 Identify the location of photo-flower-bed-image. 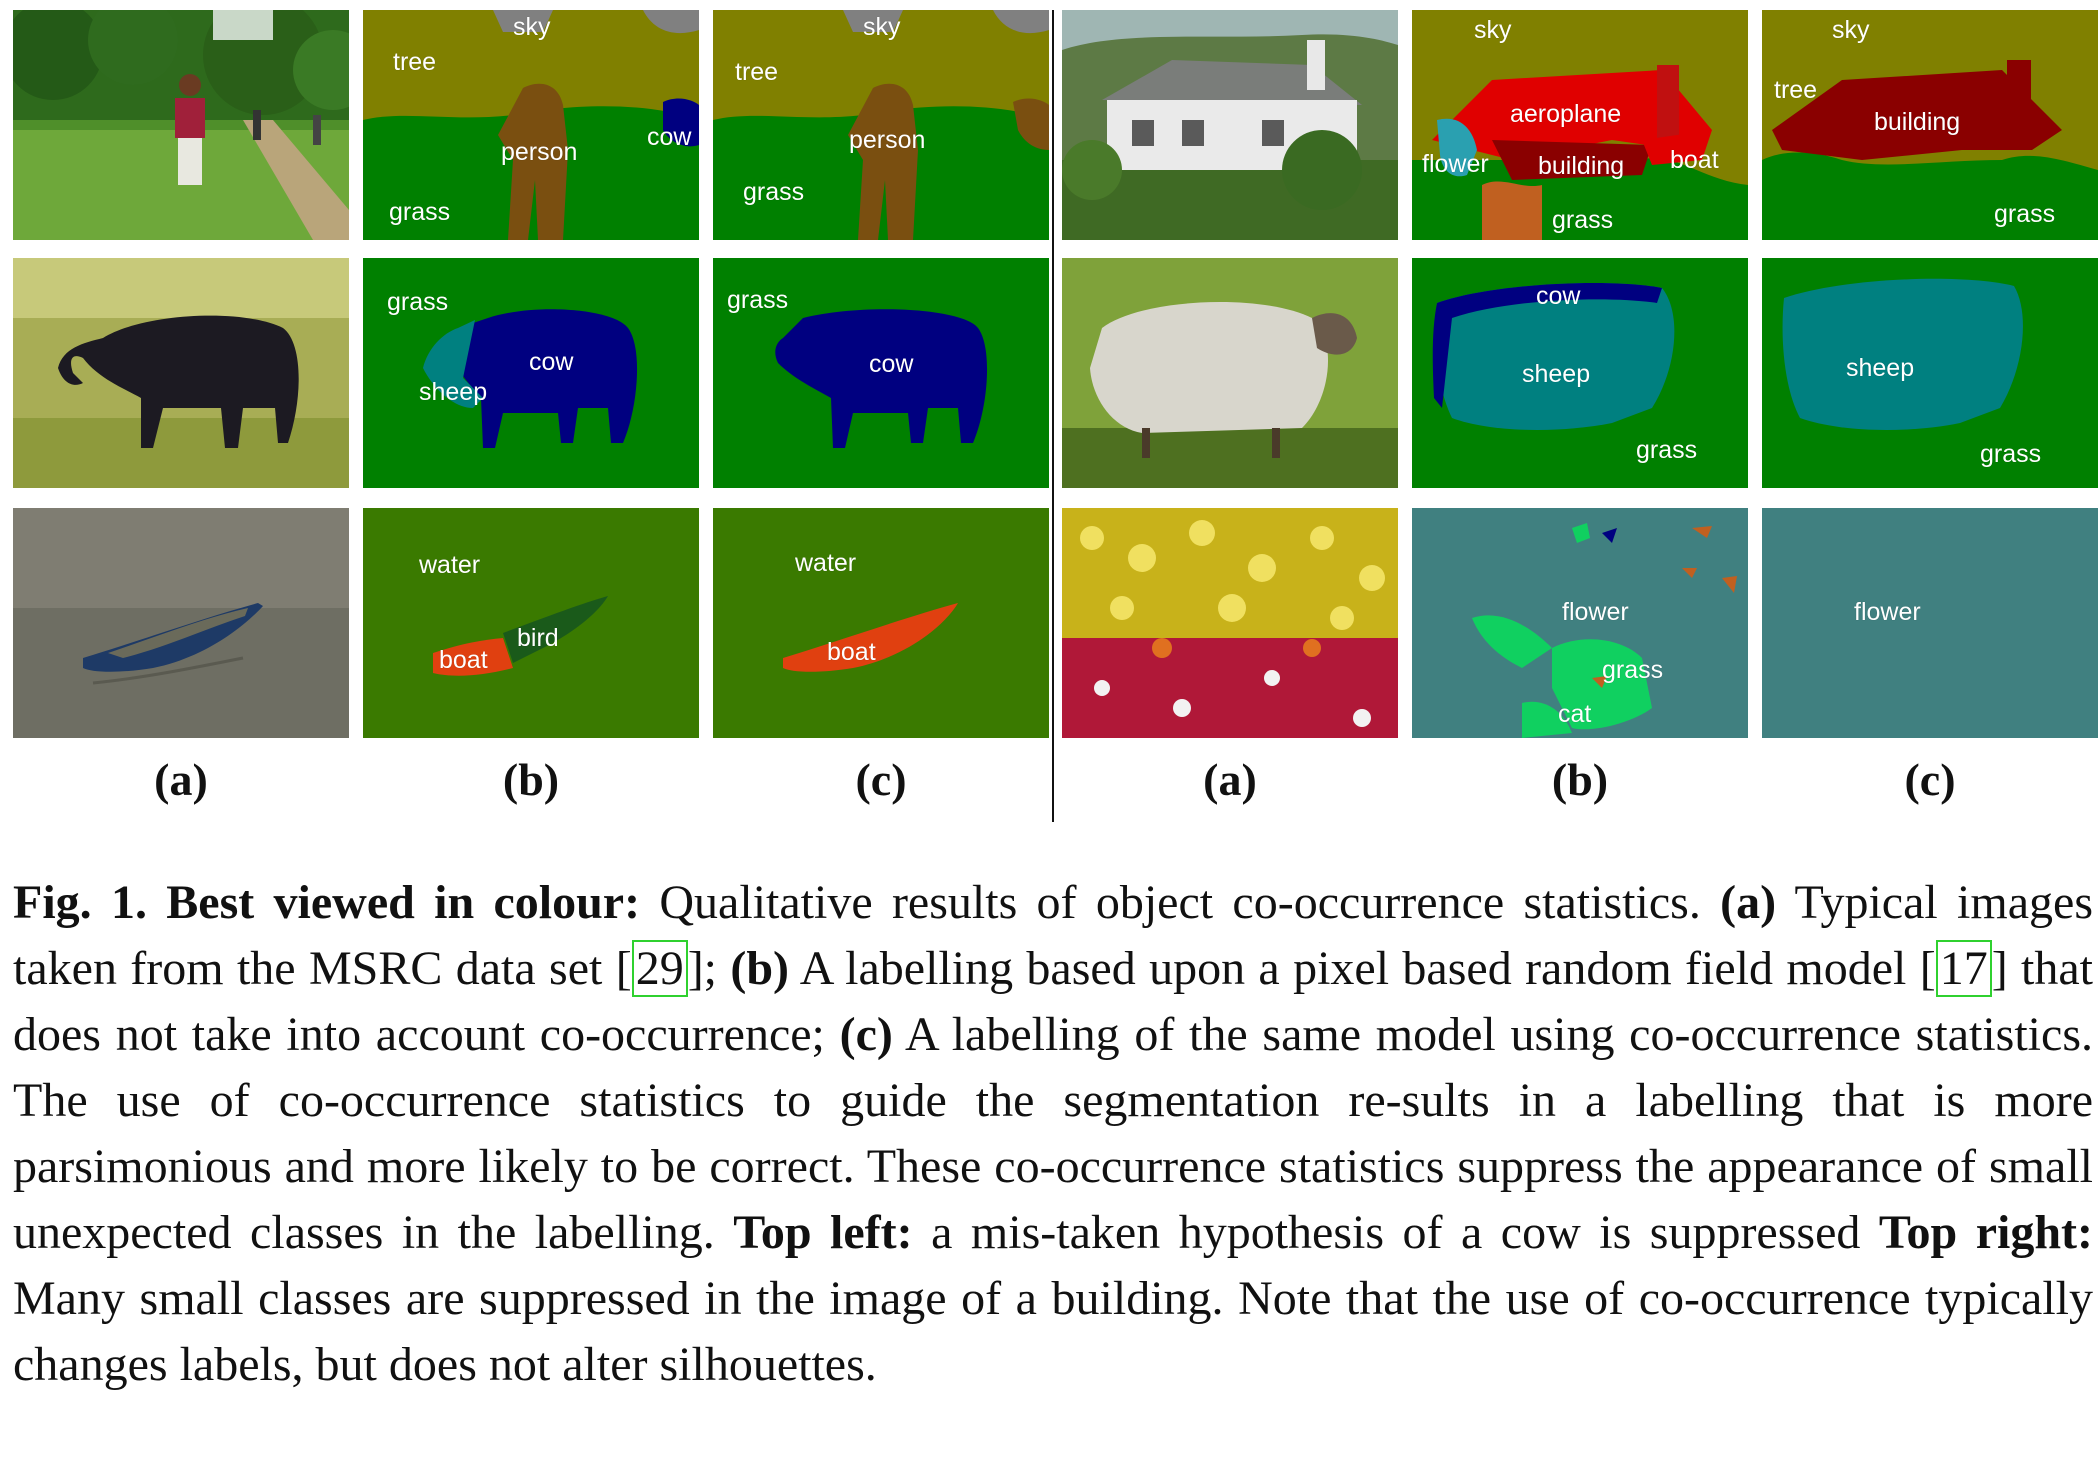
(1230, 623).